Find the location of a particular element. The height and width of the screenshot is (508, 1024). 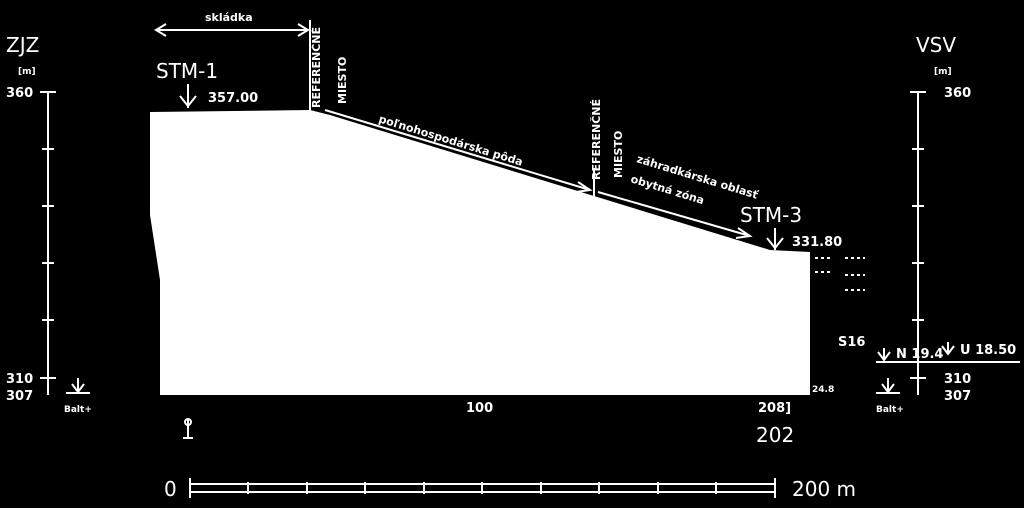

water-symbol is located at coordinates (948, 352).